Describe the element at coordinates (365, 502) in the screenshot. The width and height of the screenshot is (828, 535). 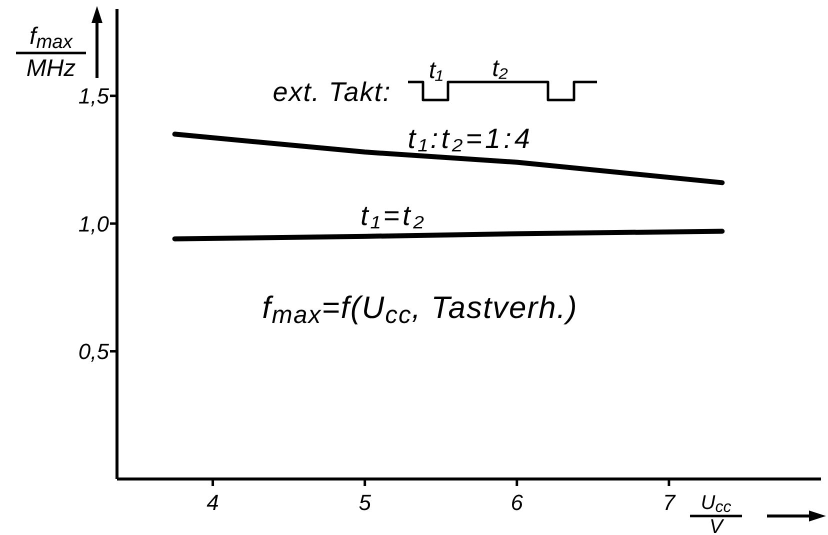
I see `x-tick-label: 5` at that location.